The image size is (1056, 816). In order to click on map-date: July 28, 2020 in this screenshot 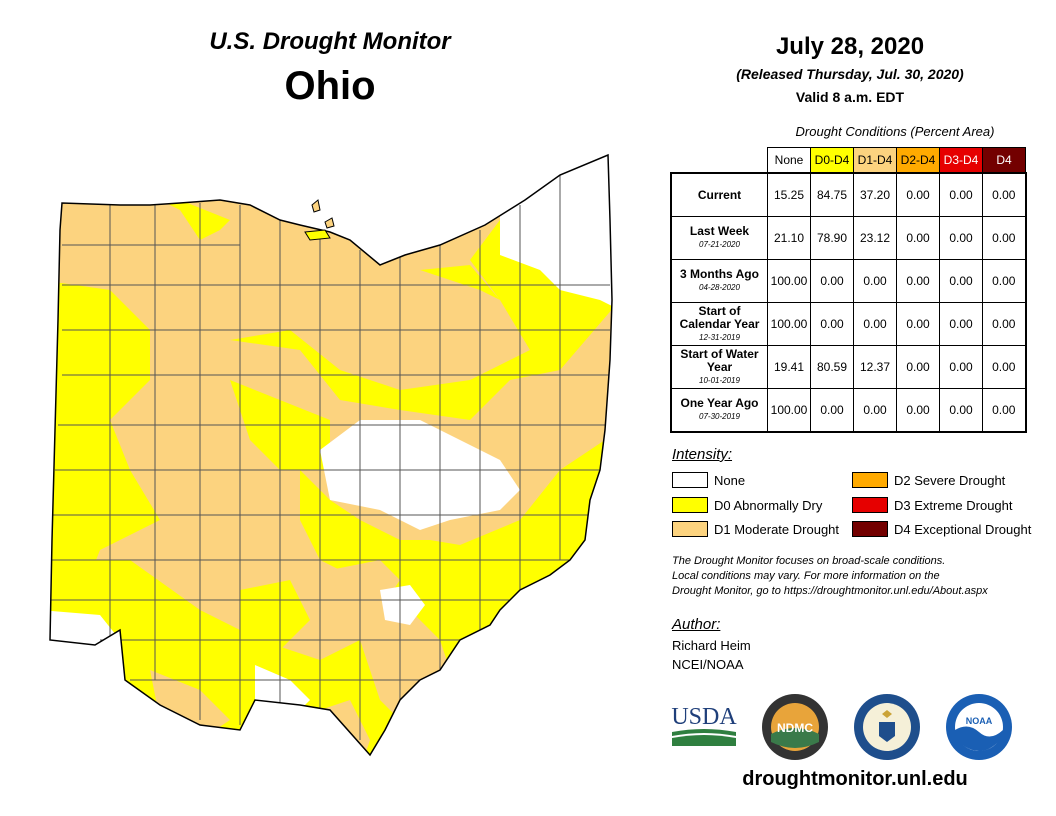, I will do `click(850, 46)`.